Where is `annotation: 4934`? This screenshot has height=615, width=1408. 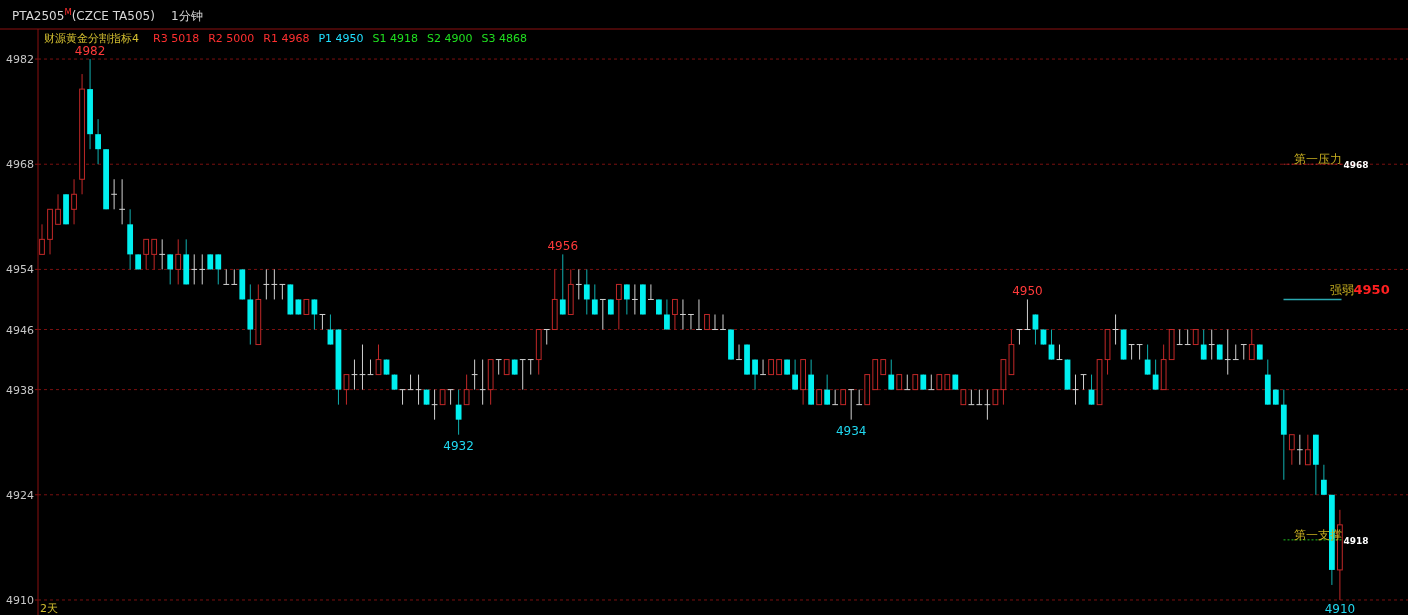
annotation: 4934 is located at coordinates (851, 430).